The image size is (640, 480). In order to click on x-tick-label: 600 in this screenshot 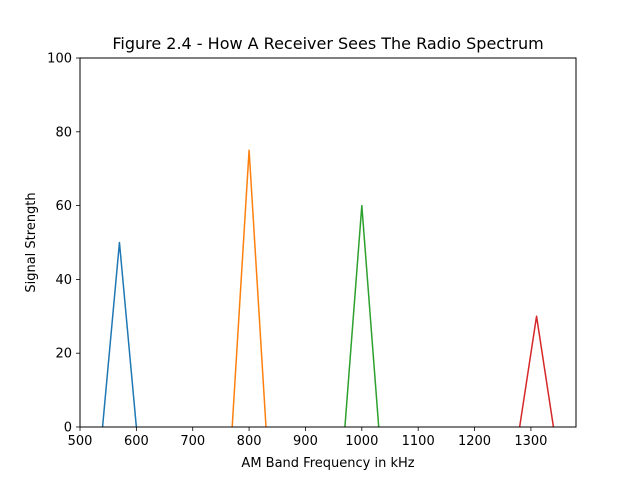, I will do `click(136, 441)`.